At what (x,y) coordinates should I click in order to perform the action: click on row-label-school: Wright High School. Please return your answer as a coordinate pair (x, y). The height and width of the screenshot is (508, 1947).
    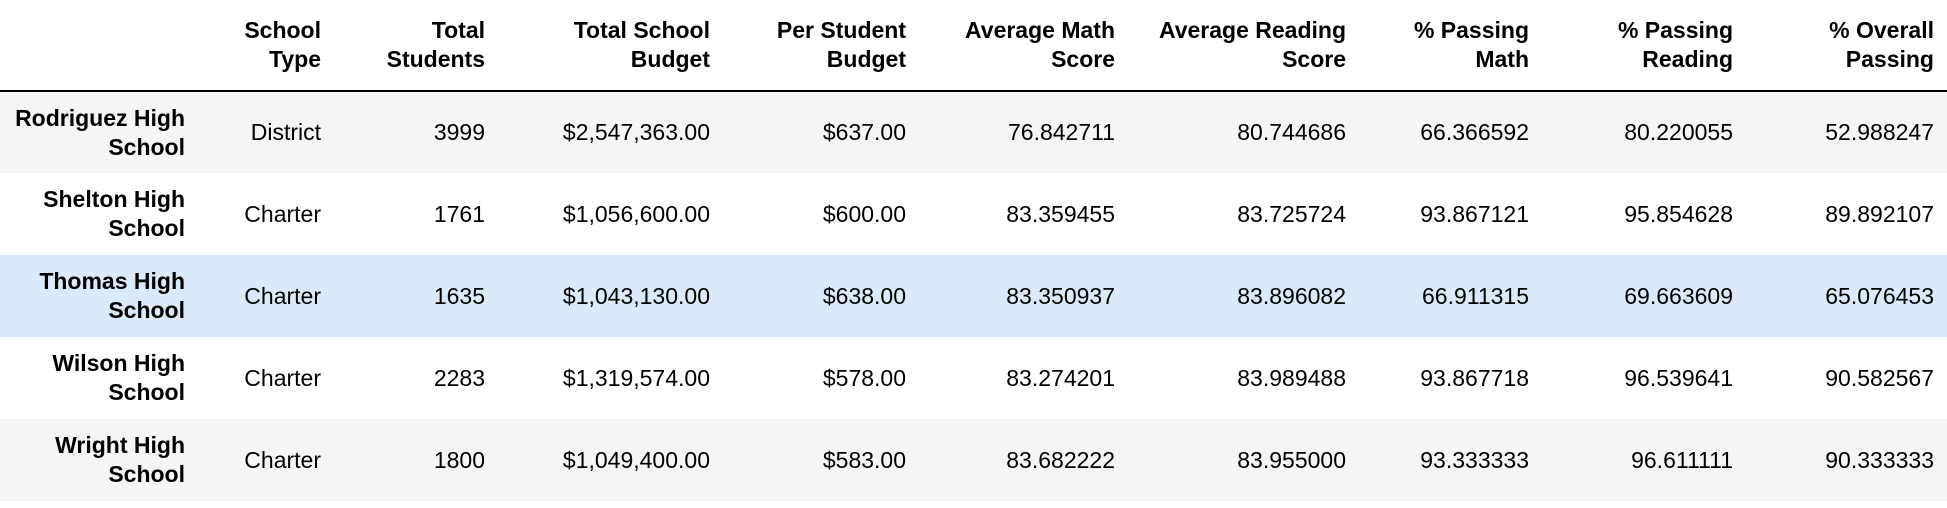
    Looking at the image, I should click on (120, 459).